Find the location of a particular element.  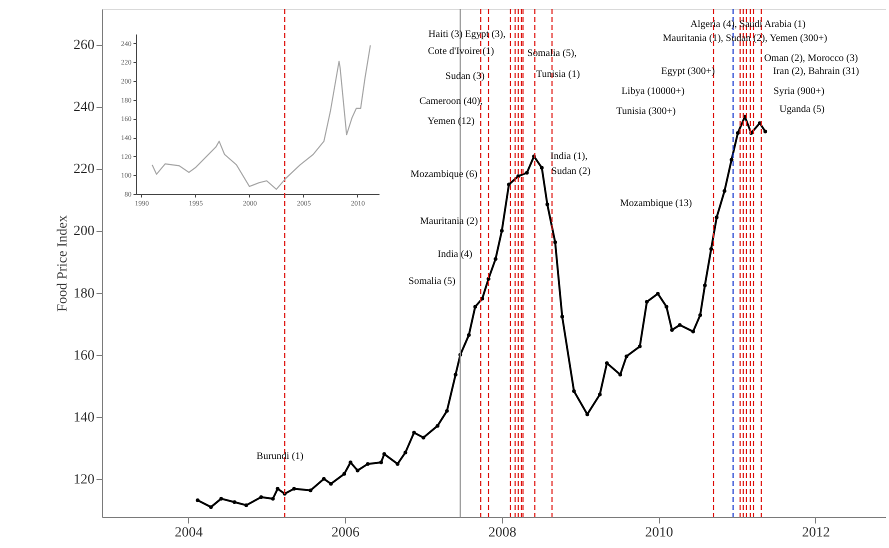

x-tick-label: 2004 is located at coordinates (188, 533).